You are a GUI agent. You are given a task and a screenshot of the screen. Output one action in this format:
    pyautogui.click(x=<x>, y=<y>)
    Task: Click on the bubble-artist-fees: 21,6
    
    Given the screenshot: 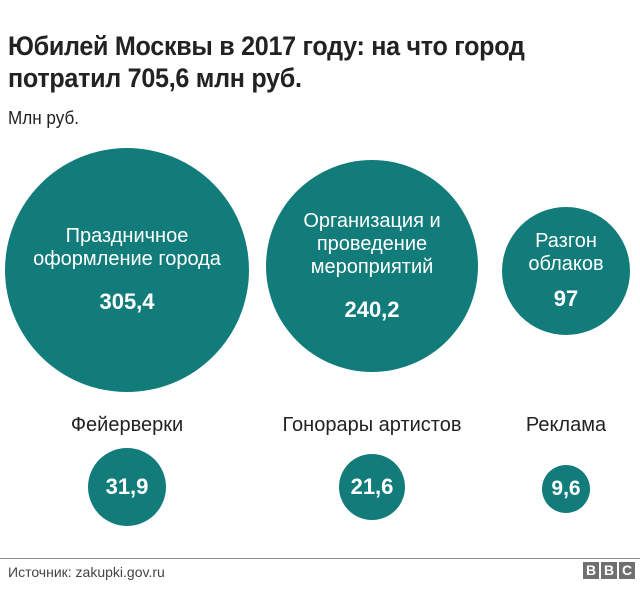 What is the action you would take?
    pyautogui.click(x=372, y=487)
    